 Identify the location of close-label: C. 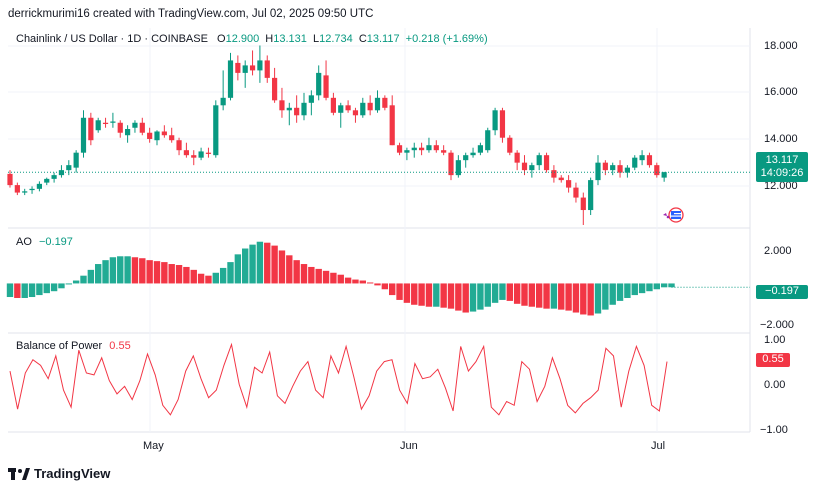
(362, 39).